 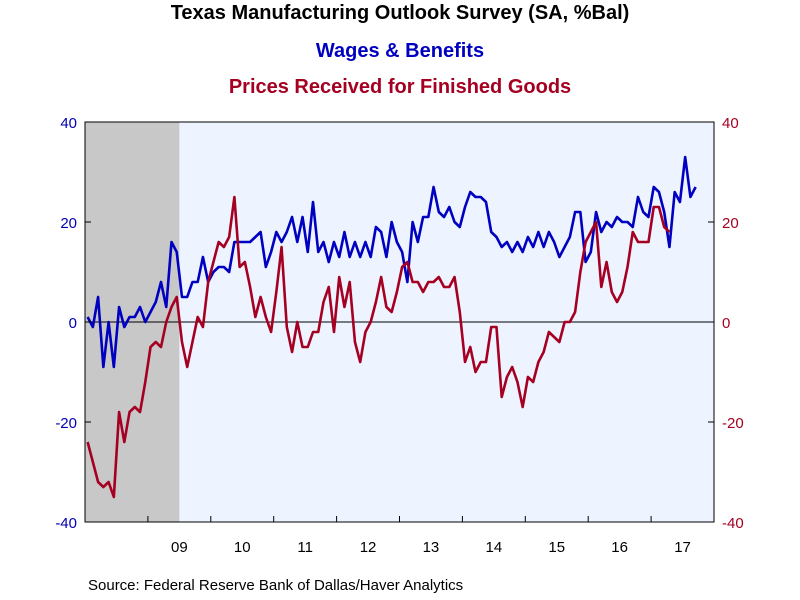 What do you see at coordinates (730, 223) in the screenshot?
I see `y-right-tick-label: 20` at bounding box center [730, 223].